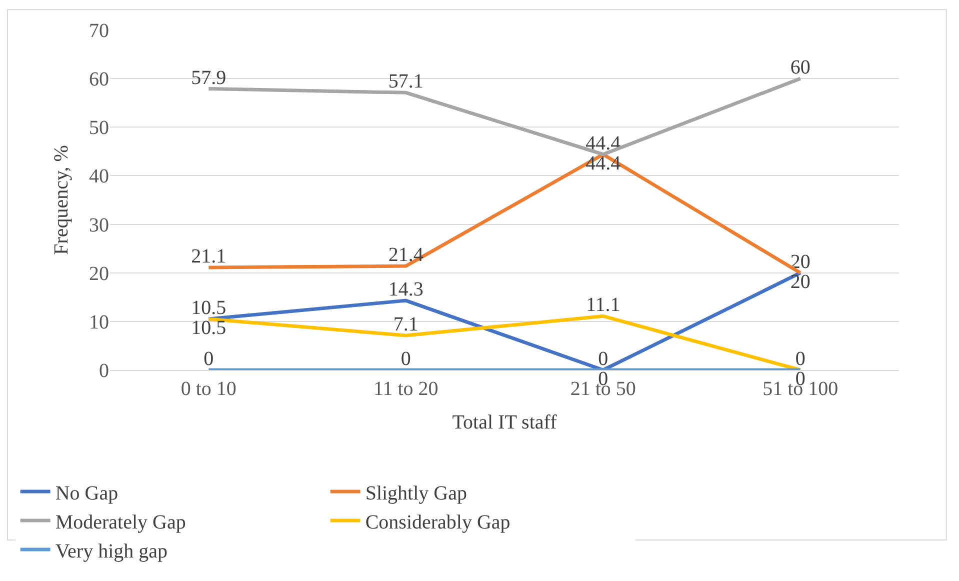  Describe the element at coordinates (405, 389) in the screenshot. I see `x-tick-label: 11 to 20` at that location.